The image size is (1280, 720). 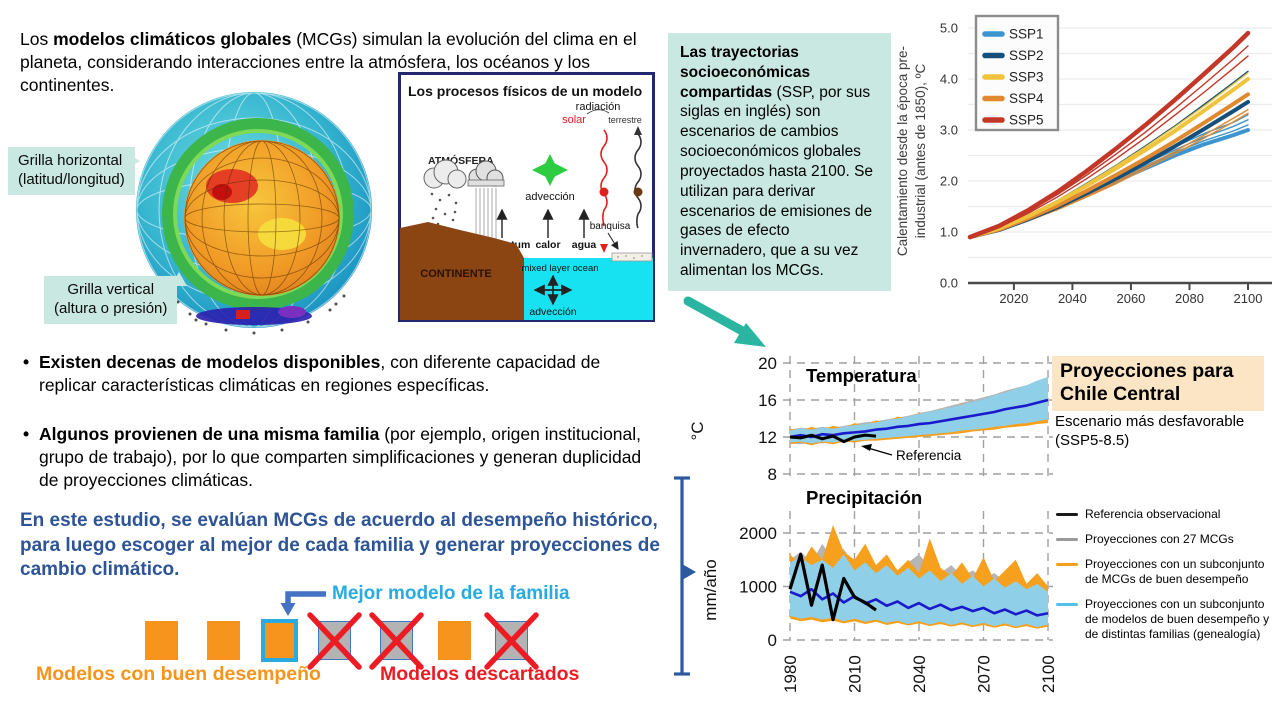 I want to click on svg-text: 5.0, so click(x=949, y=28).